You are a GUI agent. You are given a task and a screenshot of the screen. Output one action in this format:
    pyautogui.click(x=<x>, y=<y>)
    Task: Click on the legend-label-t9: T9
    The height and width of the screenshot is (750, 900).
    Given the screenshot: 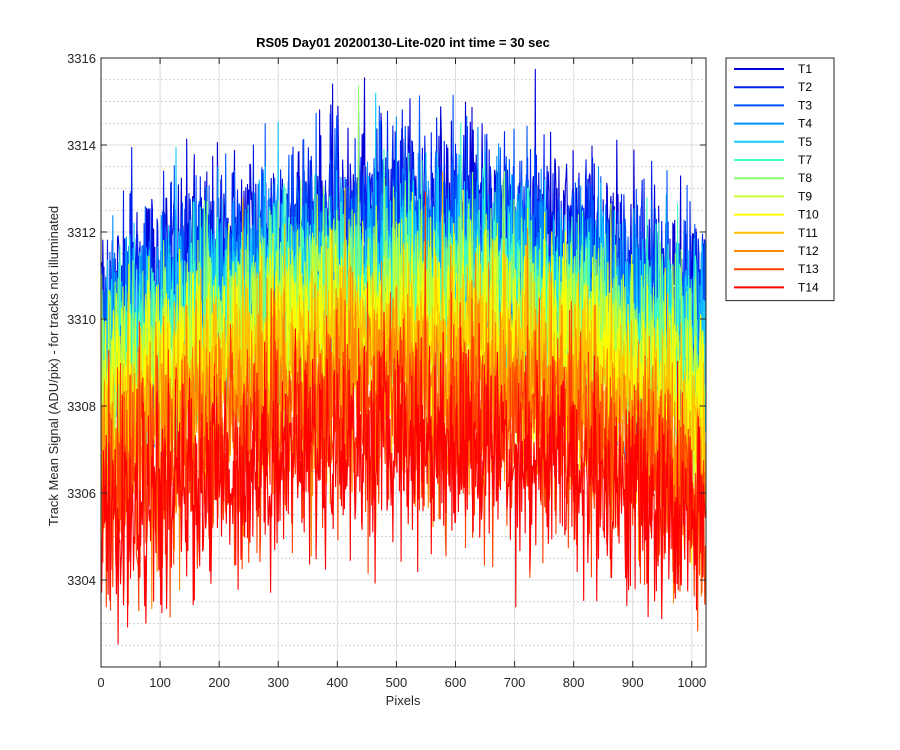 What is the action you would take?
    pyautogui.click(x=805, y=196)
    